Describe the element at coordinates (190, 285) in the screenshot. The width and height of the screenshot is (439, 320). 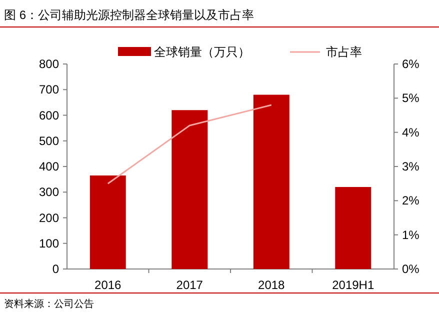
I see `x-tick-label: 2017` at that location.